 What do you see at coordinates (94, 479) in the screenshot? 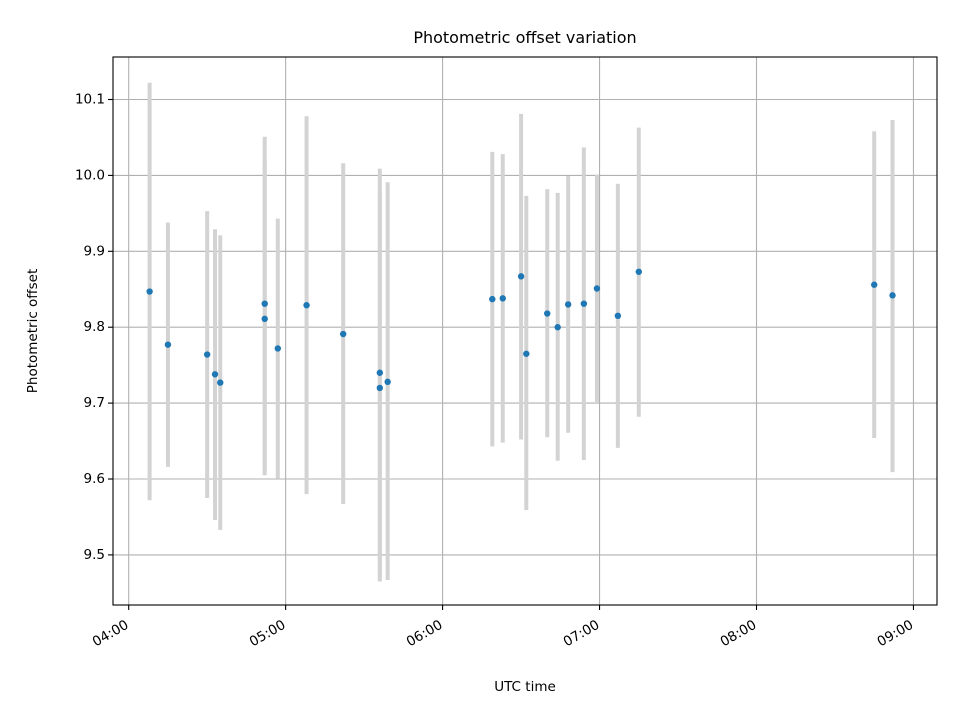
I see `y-tick-label: 9.6` at bounding box center [94, 479].